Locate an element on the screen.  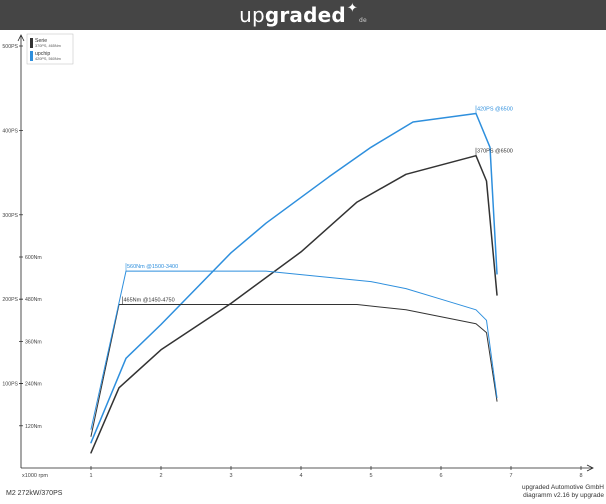
brand-logo: upgraded✦de is located at coordinates (303, 14).